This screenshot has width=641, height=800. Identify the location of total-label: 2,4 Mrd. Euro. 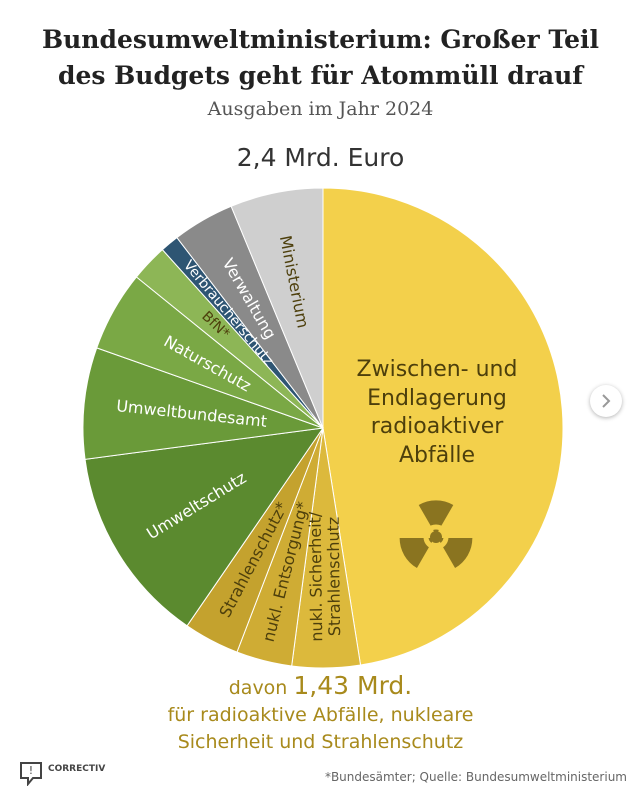
(320, 157).